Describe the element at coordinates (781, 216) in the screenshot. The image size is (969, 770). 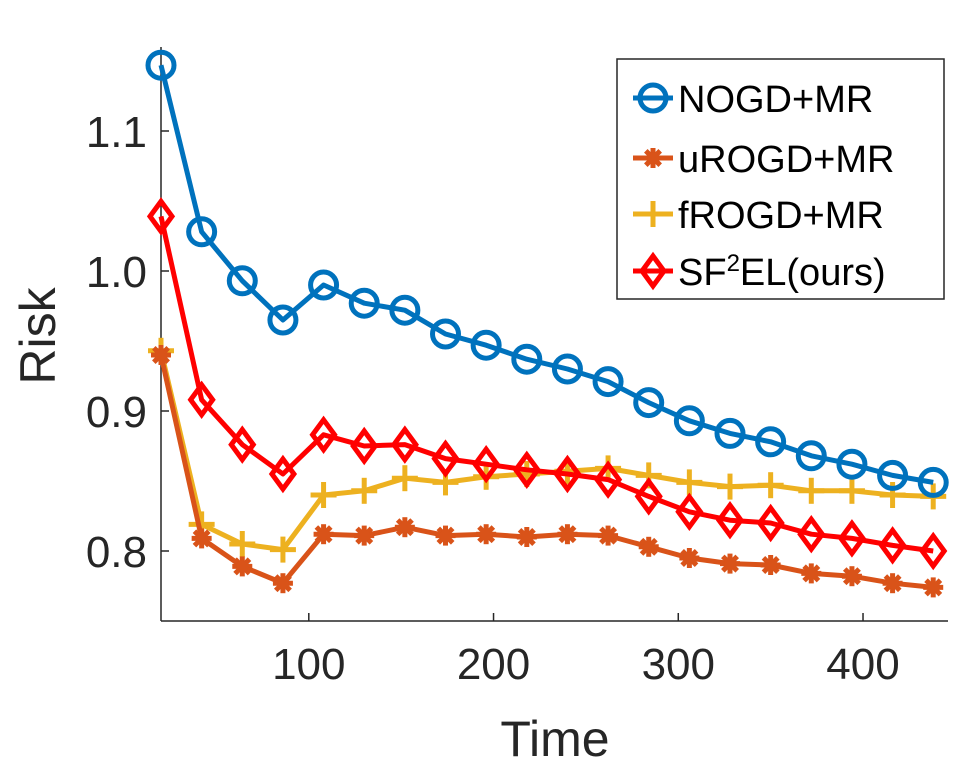
I see `legend-label: fROGD+MR` at that location.